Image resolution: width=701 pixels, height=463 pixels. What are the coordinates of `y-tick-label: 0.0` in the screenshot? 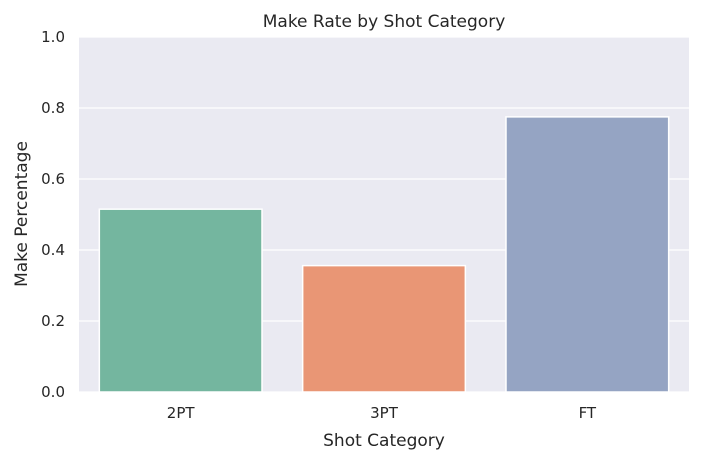 It's located at (53, 392).